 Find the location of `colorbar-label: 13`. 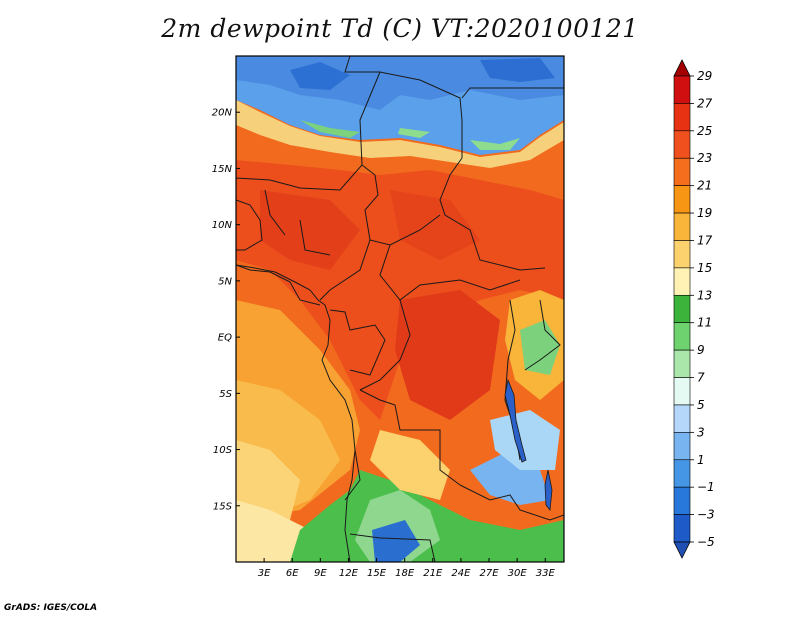

colorbar-label: 13 is located at coordinates (704, 295).